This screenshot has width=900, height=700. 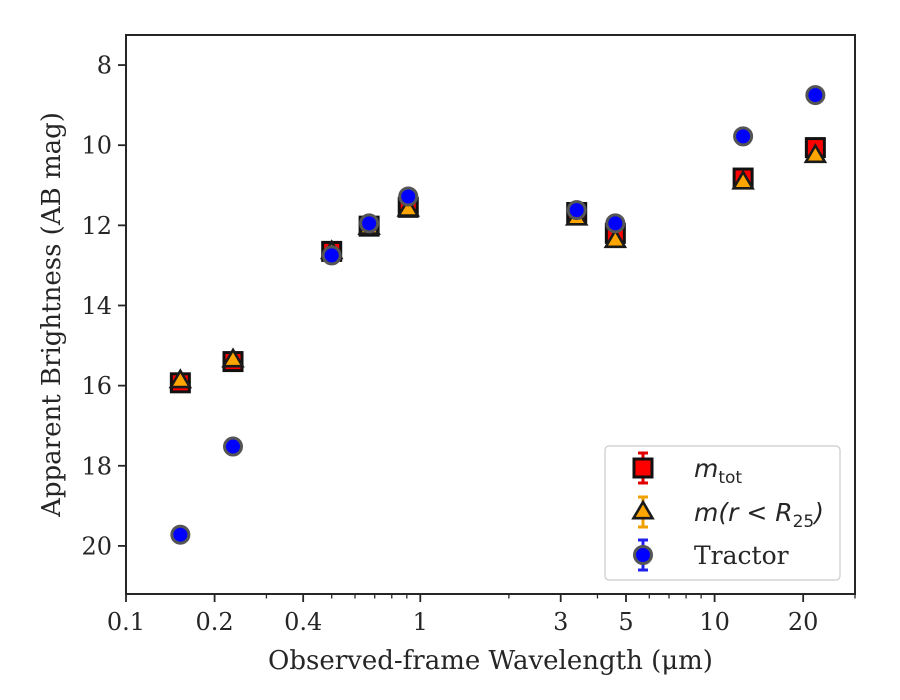 What do you see at coordinates (96, 546) in the screenshot?
I see `y-tick-label: 20` at bounding box center [96, 546].